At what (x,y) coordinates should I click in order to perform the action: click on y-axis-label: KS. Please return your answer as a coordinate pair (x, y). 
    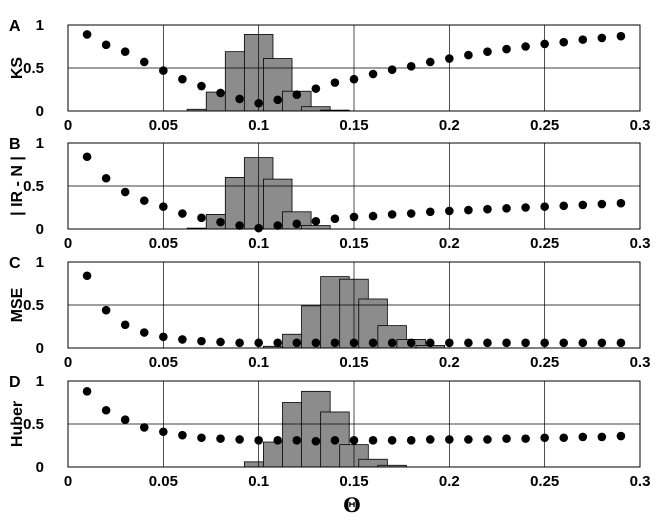
    Looking at the image, I should click on (17, 68).